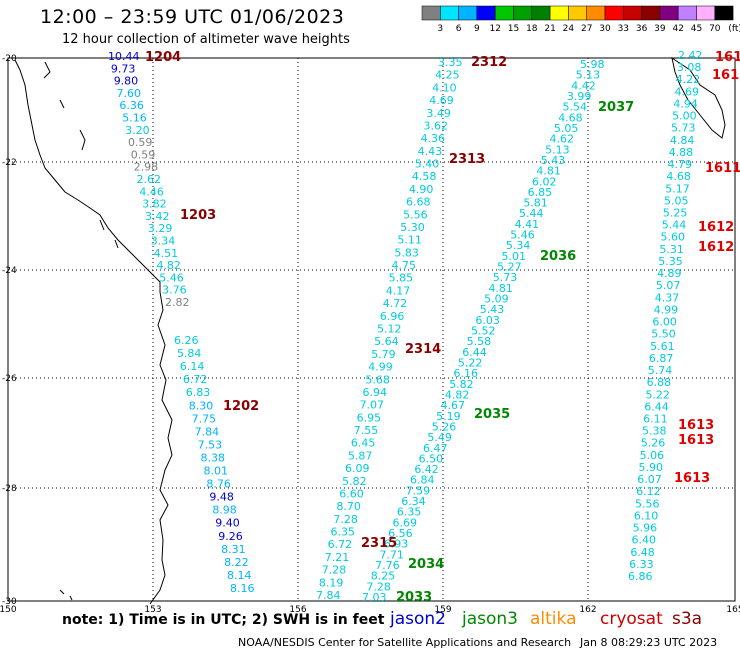 This screenshot has height=650, width=740. What do you see at coordinates (724, 13) in the screenshot?
I see `colorbar-swatch` at bounding box center [724, 13].